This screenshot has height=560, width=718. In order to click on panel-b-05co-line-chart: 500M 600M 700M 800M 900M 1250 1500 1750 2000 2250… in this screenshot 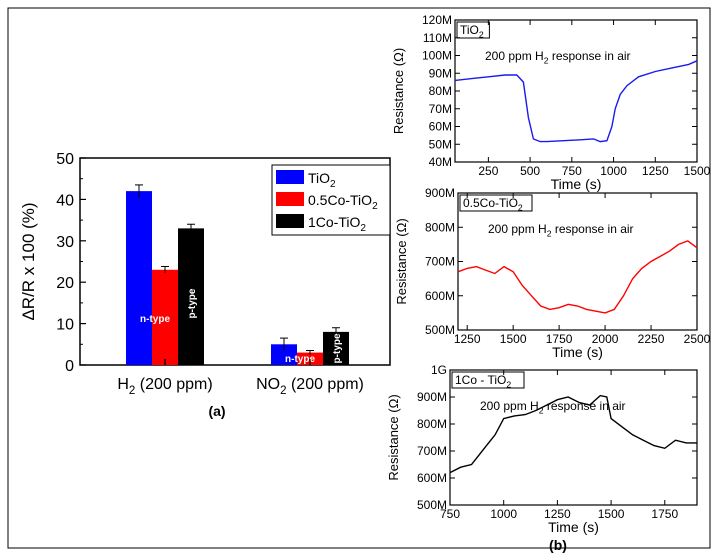, I will do `click(552, 273)`.